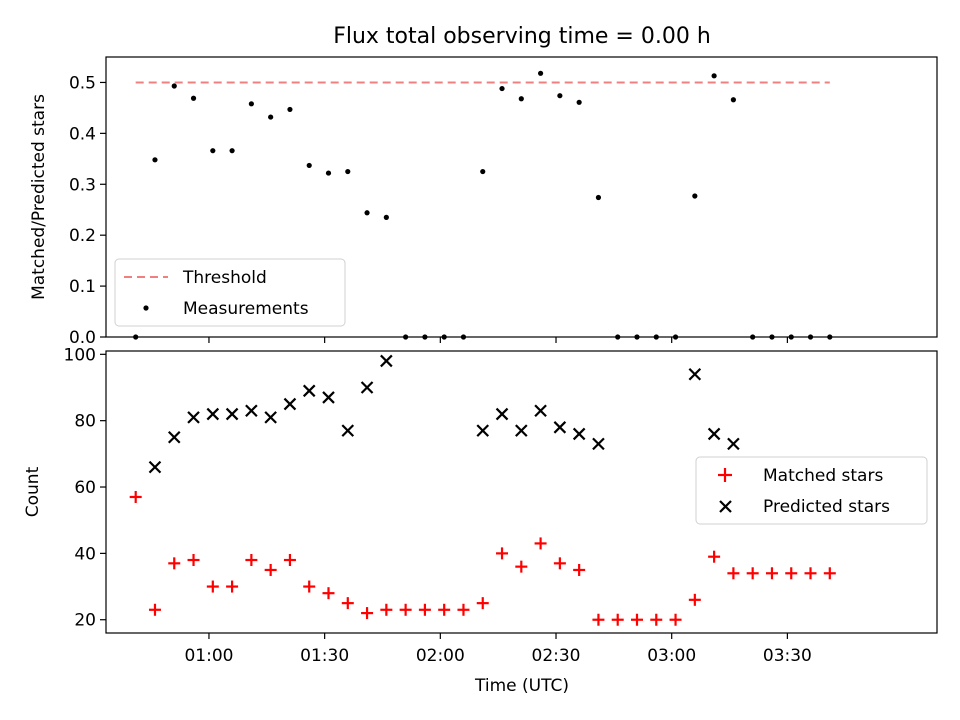 Image resolution: width=960 pixels, height=720 pixels. Describe the element at coordinates (82, 236) in the screenshot. I see `y-tick-label: 0.2` at that location.